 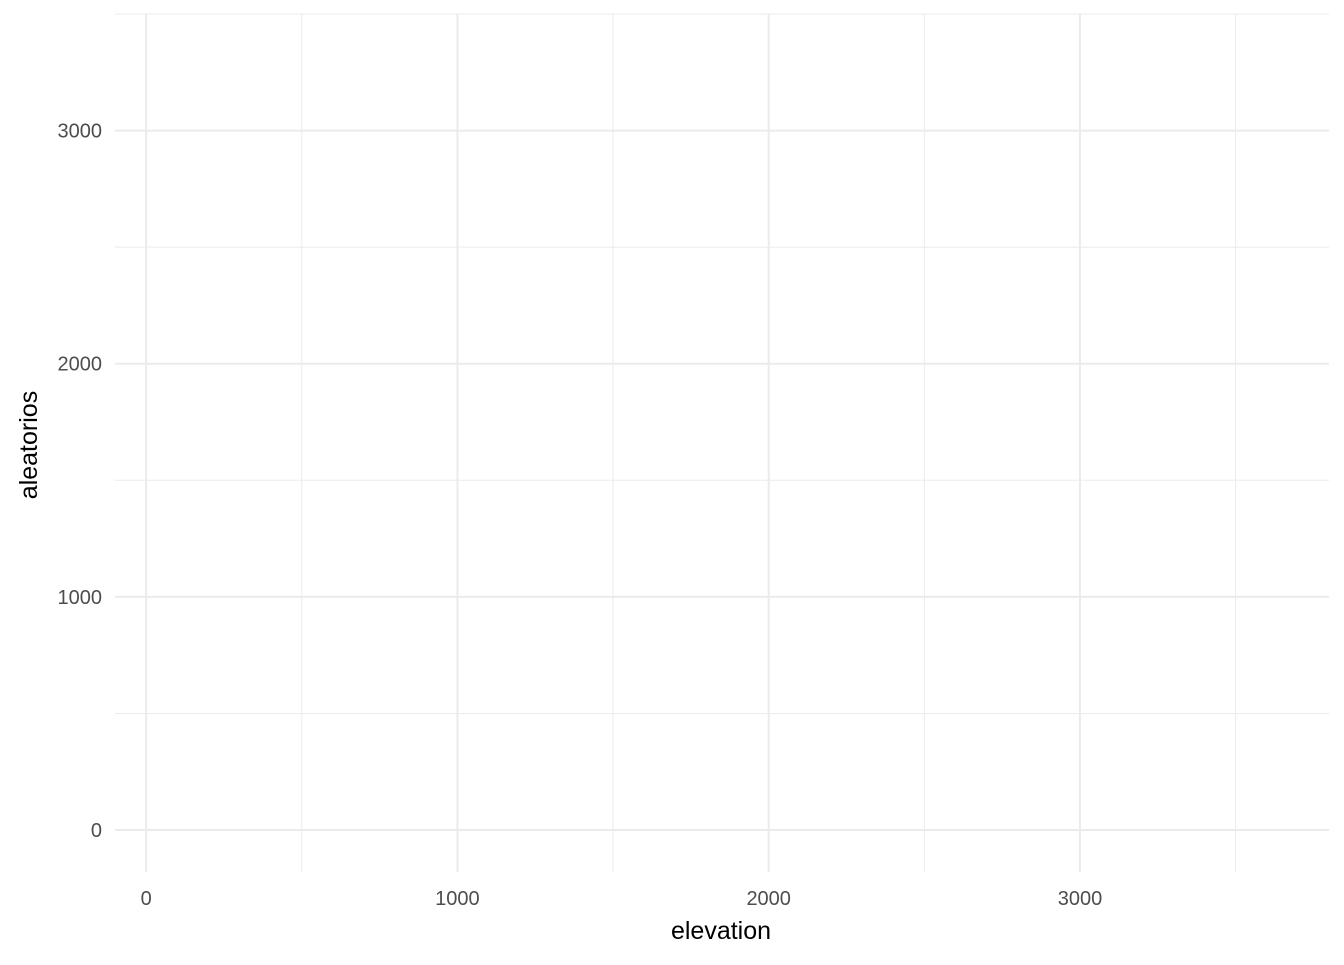 I want to click on x-tick-label: 0, so click(x=146, y=899).